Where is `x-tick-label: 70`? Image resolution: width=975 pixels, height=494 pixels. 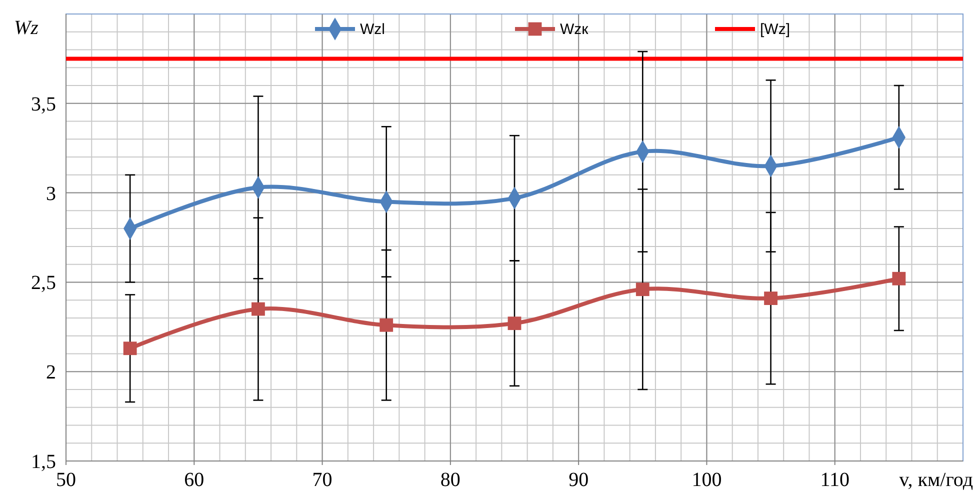
x-tick-label: 70 is located at coordinates (322, 480).